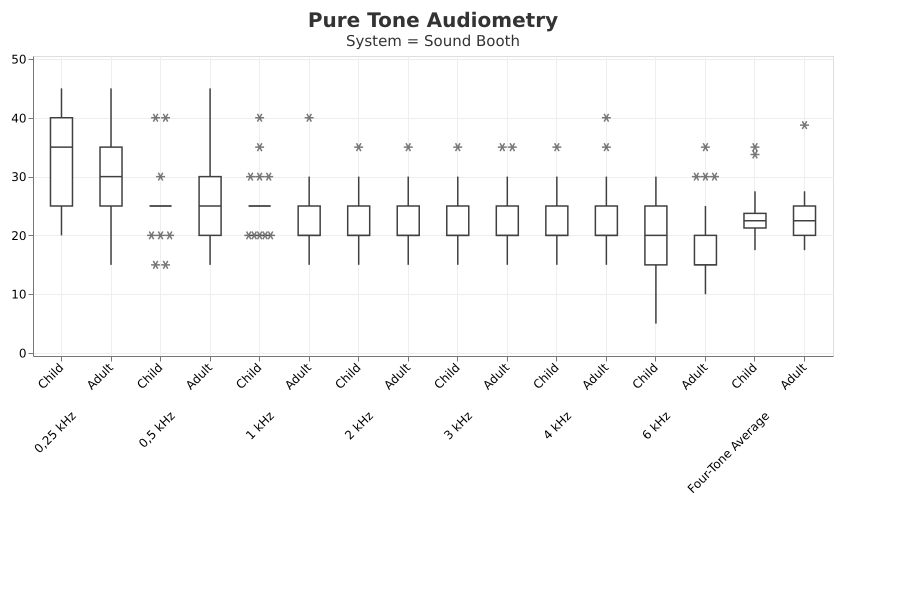  What do you see at coordinates (433, 20) in the screenshot?
I see `chart-title: Pure Tone Audiometry` at bounding box center [433, 20].